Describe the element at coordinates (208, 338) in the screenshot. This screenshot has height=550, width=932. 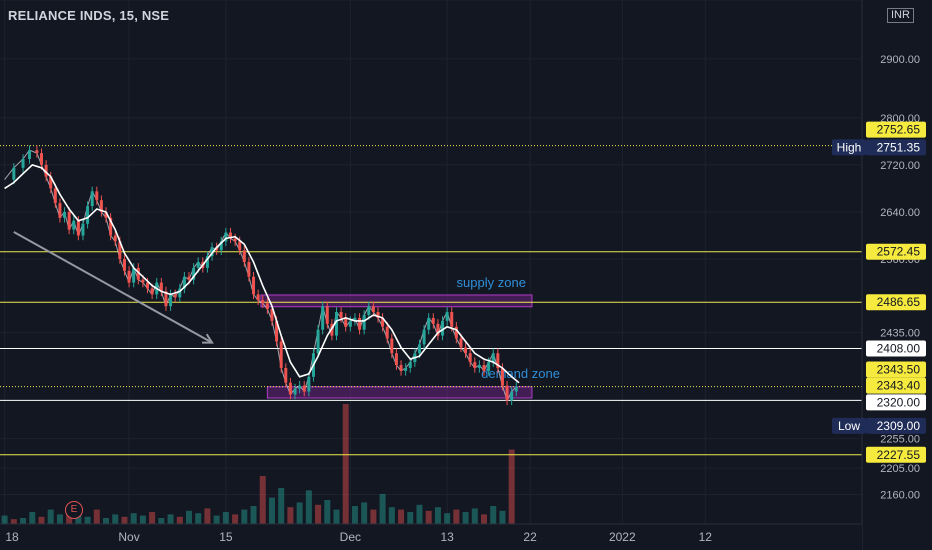
I see `trend-arrow-head` at that location.